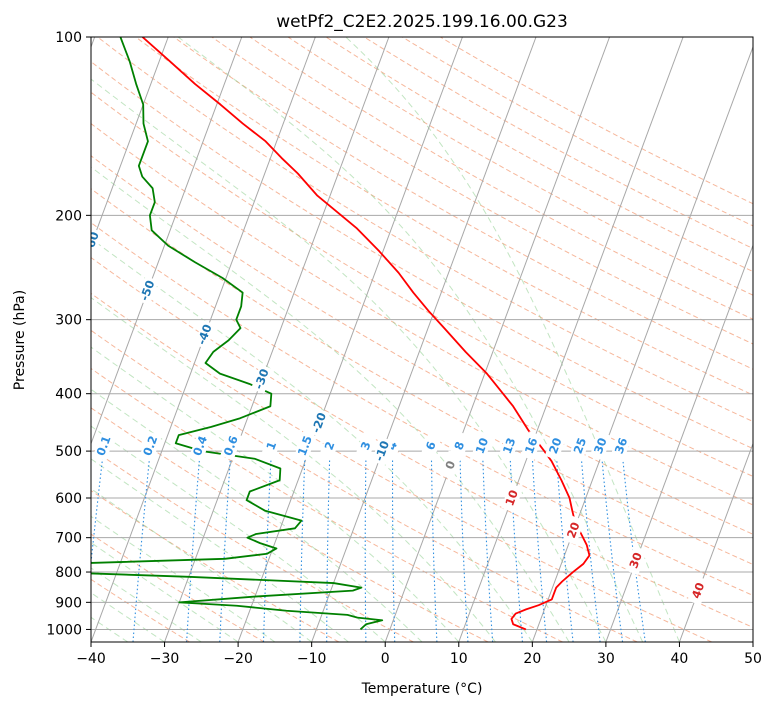  What do you see at coordinates (419, 654) in the screenshot?
I see `x-axis: −40 −30 −20 −10 0 10 20 30 40 50` at bounding box center [419, 654].